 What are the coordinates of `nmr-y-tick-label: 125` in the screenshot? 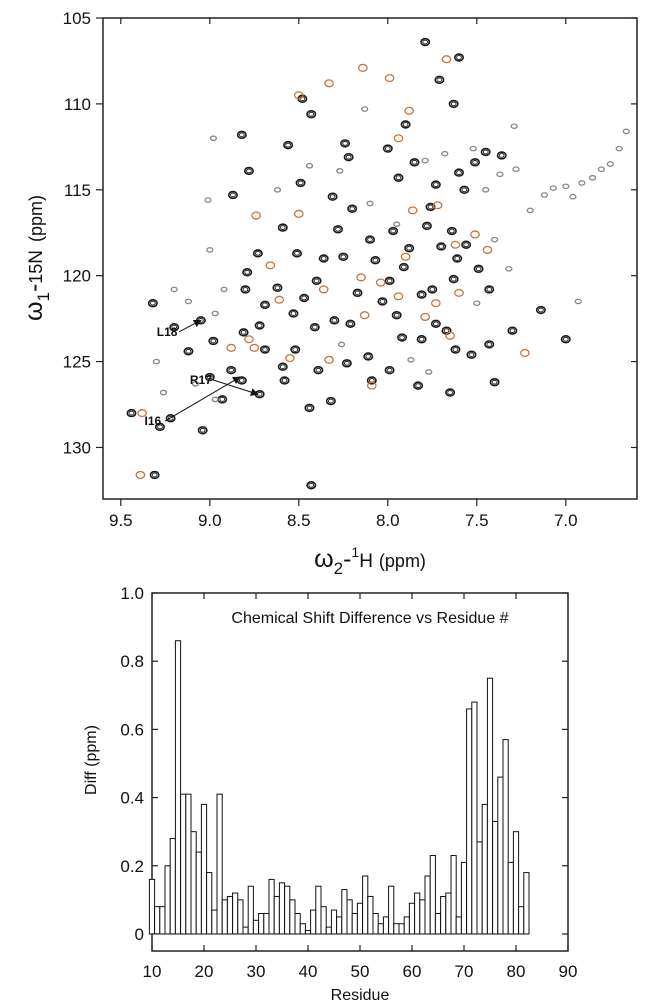 It's located at (77, 362).